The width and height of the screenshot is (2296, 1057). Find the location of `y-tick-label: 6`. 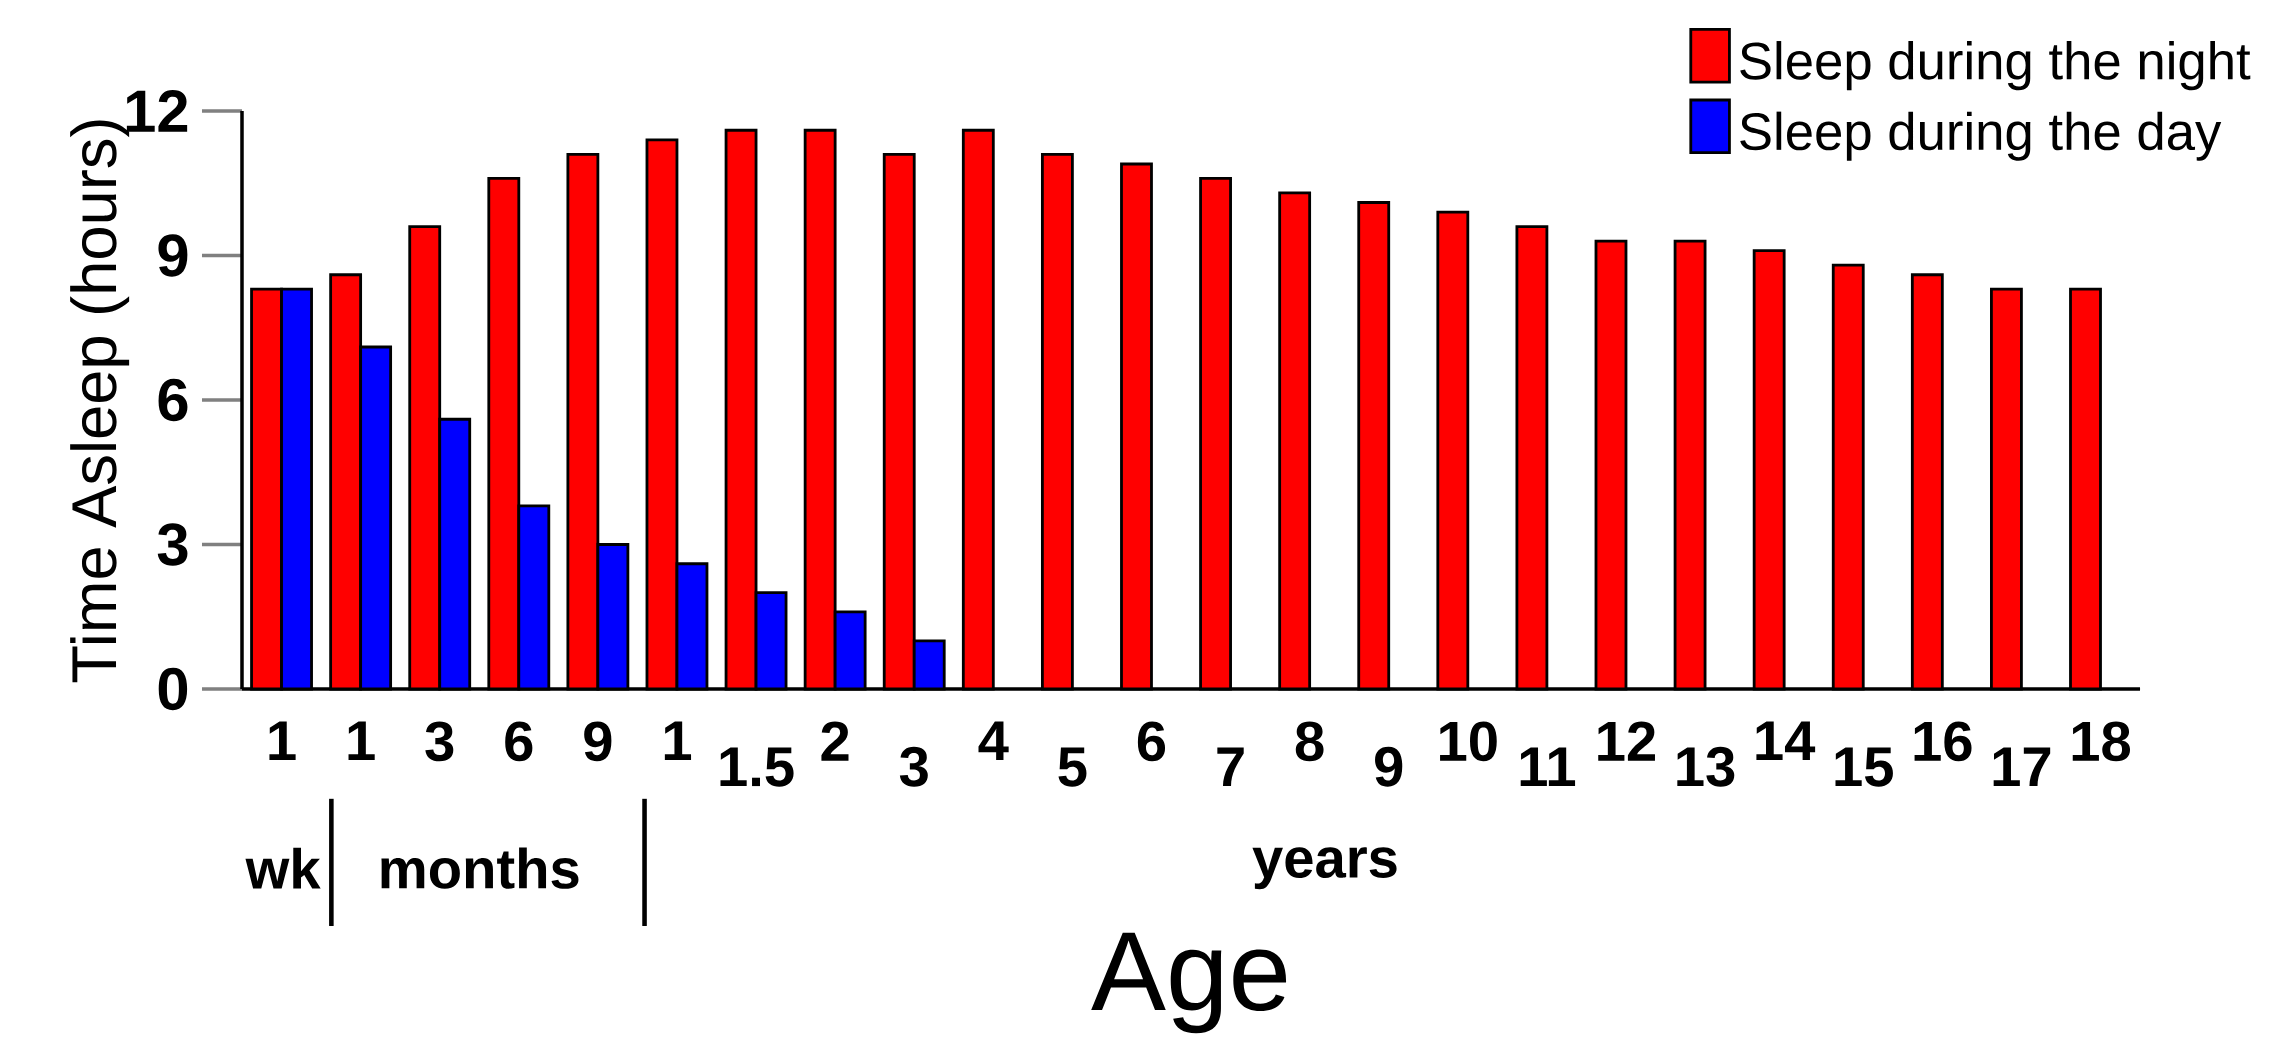

y-tick-label: 6 is located at coordinates (173, 400).